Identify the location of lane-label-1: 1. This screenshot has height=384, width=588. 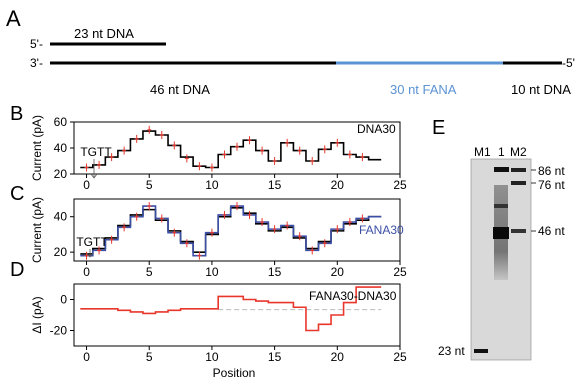
(501, 152).